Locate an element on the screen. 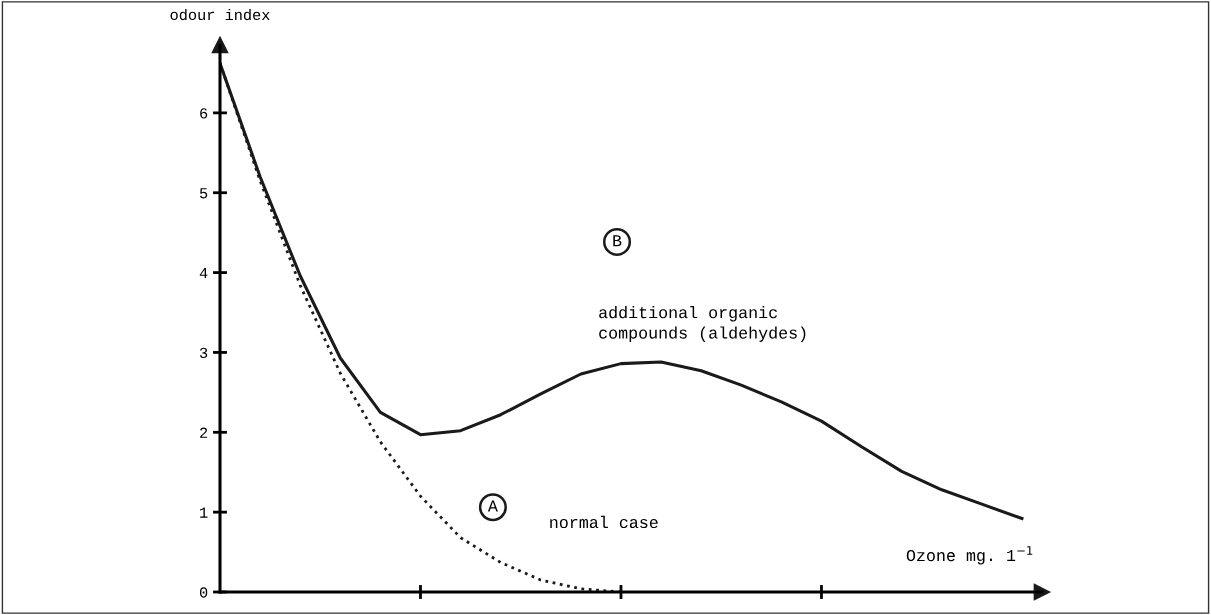  x-axis-title: Ozone mg. 1$^{−1}$ is located at coordinates (969, 555).